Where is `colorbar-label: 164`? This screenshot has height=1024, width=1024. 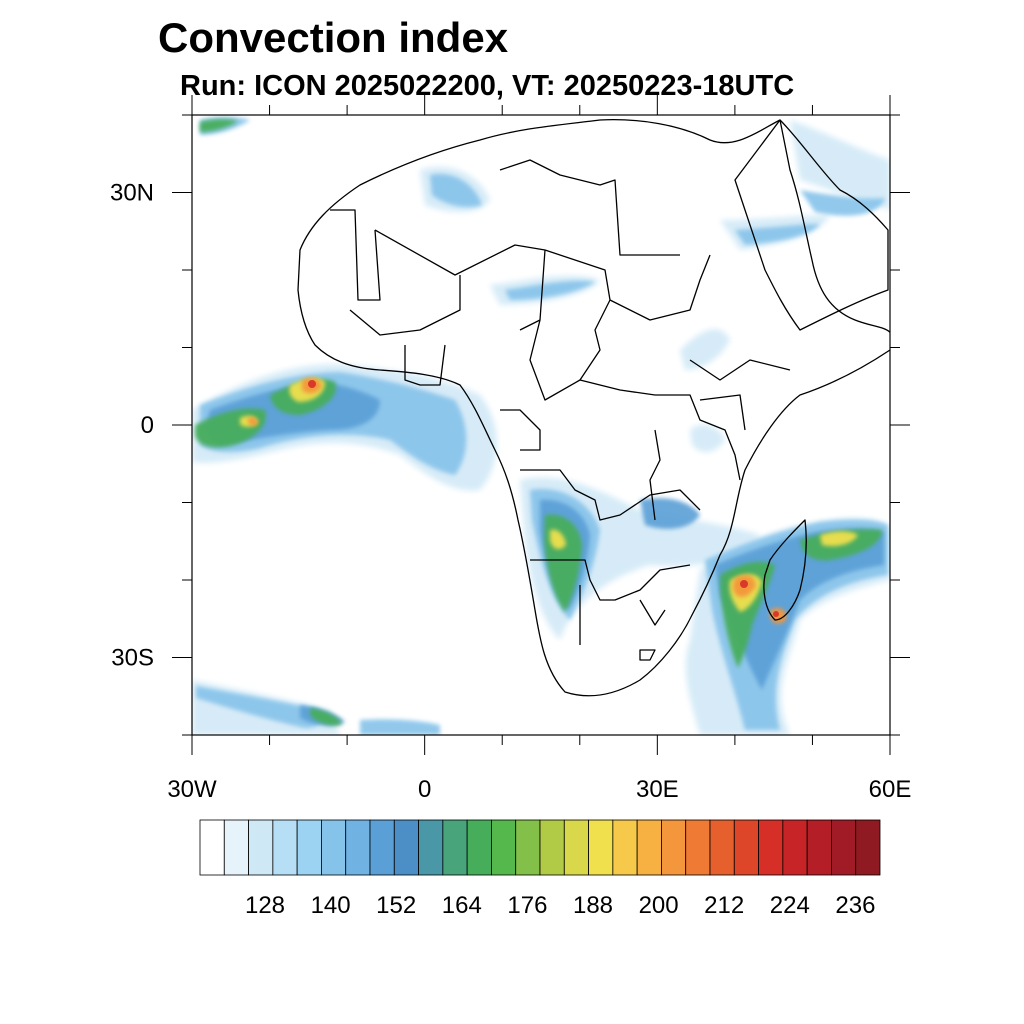 colorbar-label: 164 is located at coordinates (462, 905).